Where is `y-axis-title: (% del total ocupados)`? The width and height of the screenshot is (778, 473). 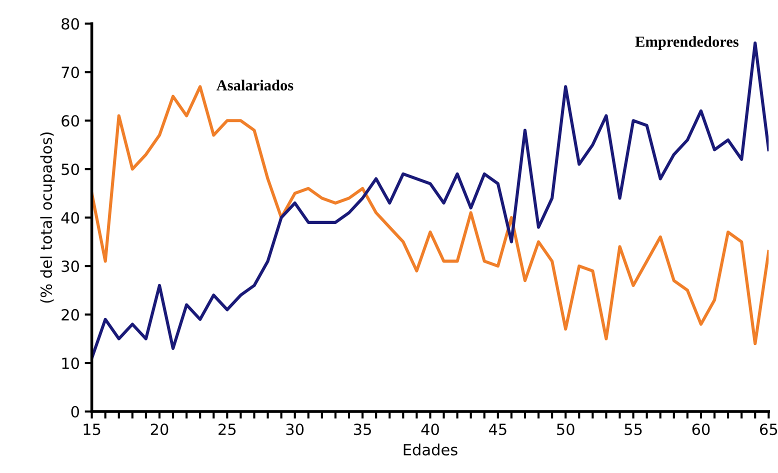
y-axis-title: (% del total ocupados) is located at coordinates (47, 217).